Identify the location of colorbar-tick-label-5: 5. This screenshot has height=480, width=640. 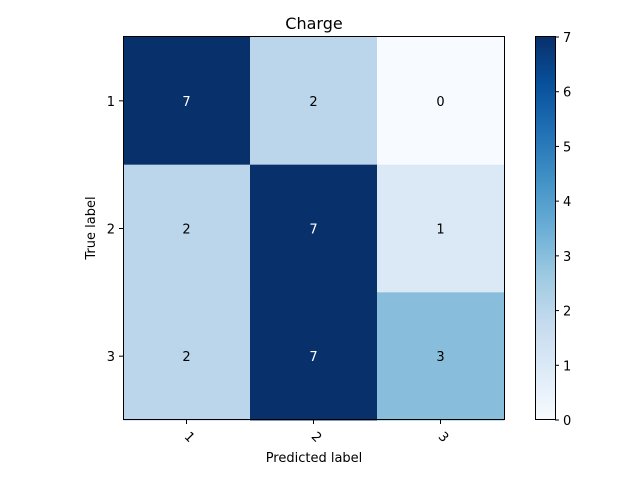
(567, 147).